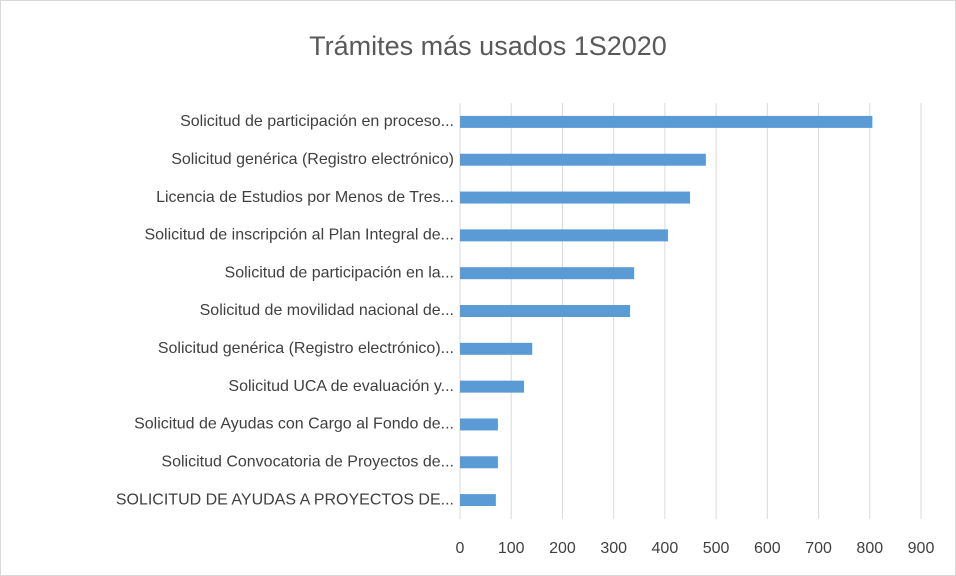 The height and width of the screenshot is (576, 956). I want to click on x-tick-label: 600, so click(767, 548).